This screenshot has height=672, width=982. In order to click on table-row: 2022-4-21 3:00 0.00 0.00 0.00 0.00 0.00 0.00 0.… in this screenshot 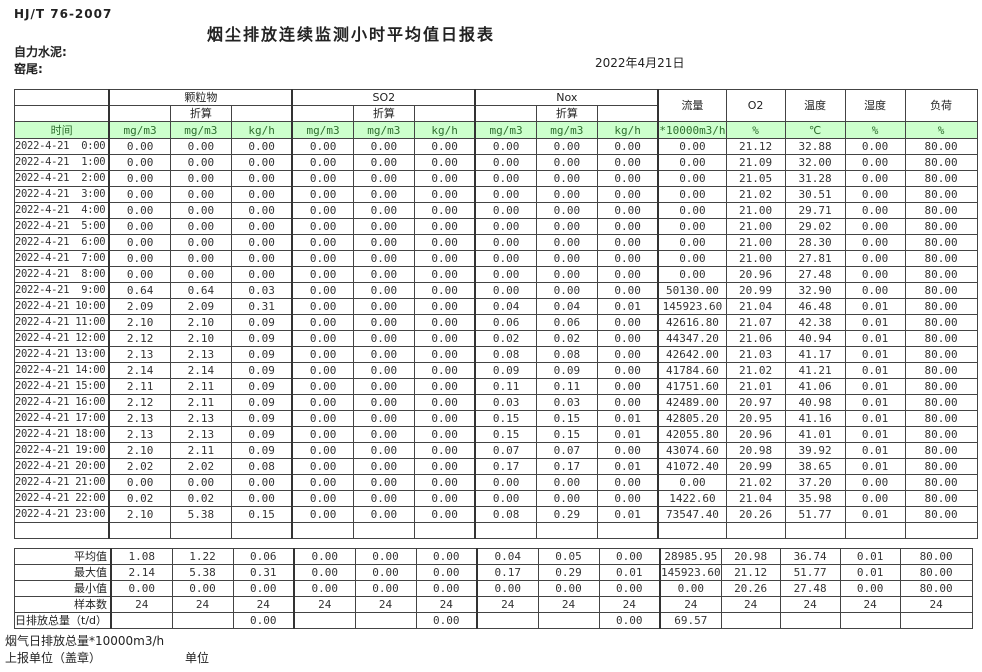, I will do `click(496, 194)`.